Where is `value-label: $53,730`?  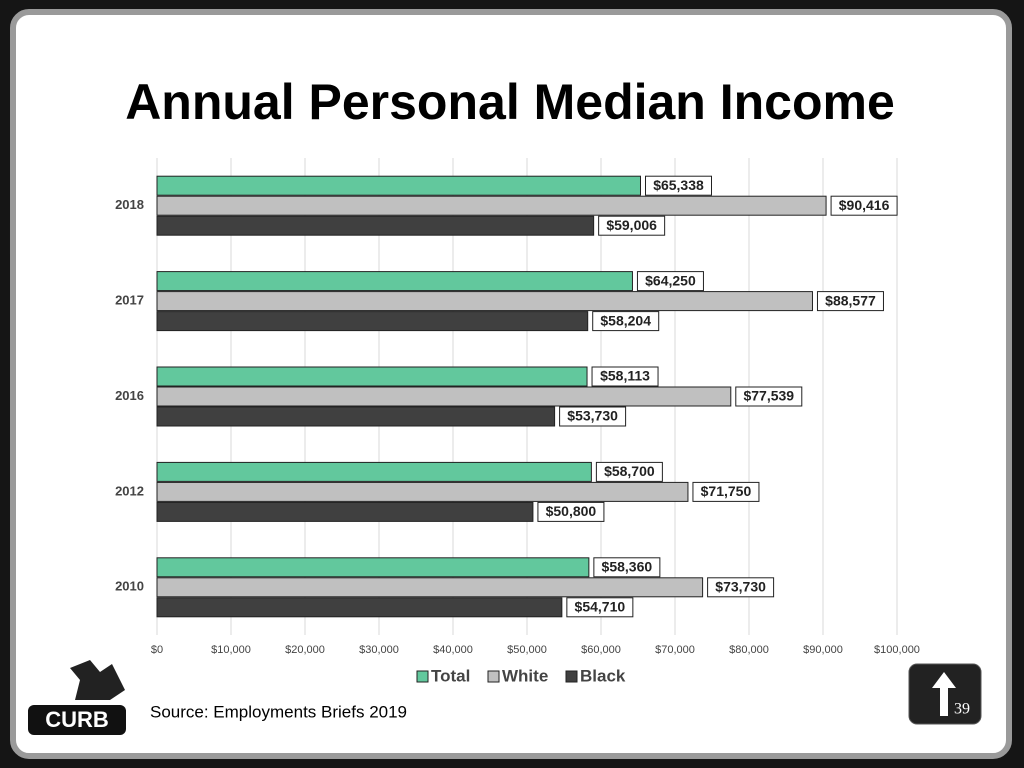 value-label: $53,730 is located at coordinates (592, 416).